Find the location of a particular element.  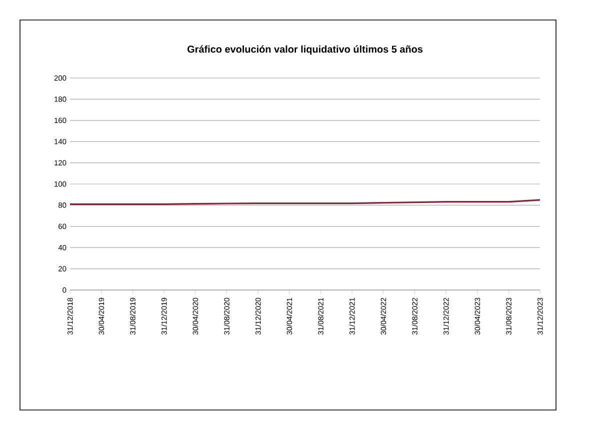

chart-title: Gráfico evolución valor liquidativo últimos 5 años is located at coordinates (305, 50).